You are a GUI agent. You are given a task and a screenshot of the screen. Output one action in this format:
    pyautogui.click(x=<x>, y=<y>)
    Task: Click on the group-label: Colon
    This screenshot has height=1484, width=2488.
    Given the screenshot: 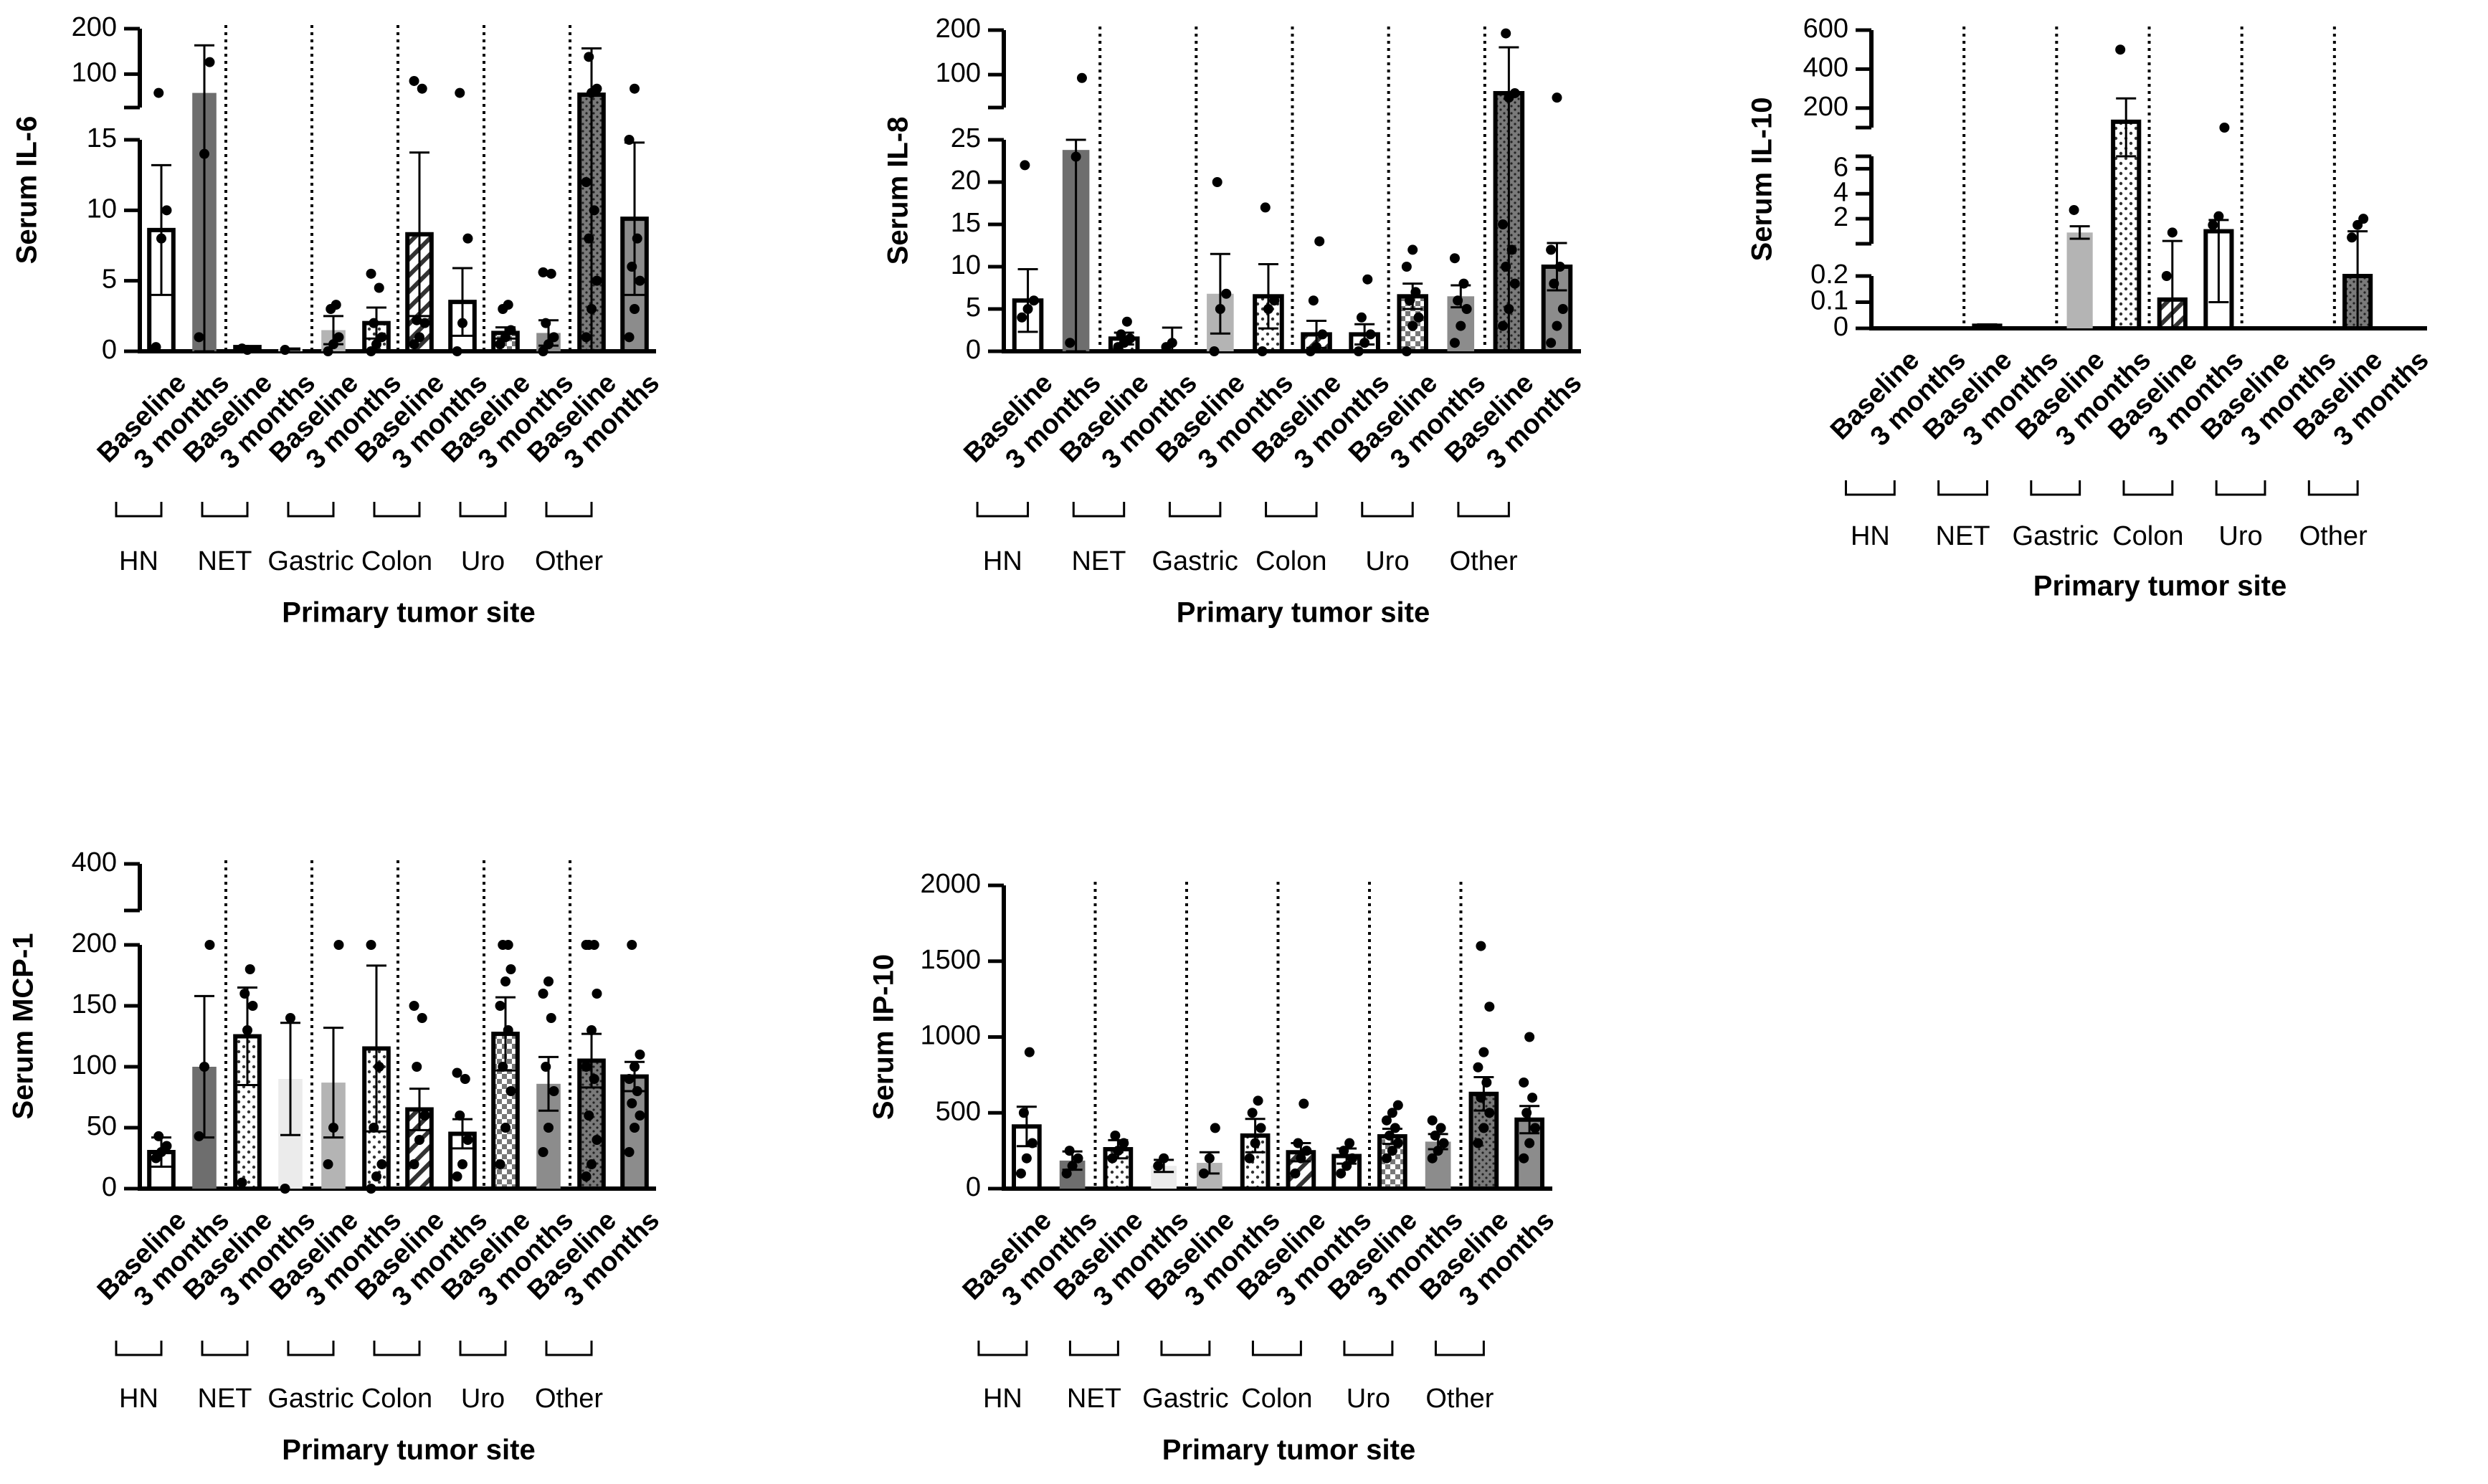 What is the action you would take?
    pyautogui.click(x=2148, y=536)
    